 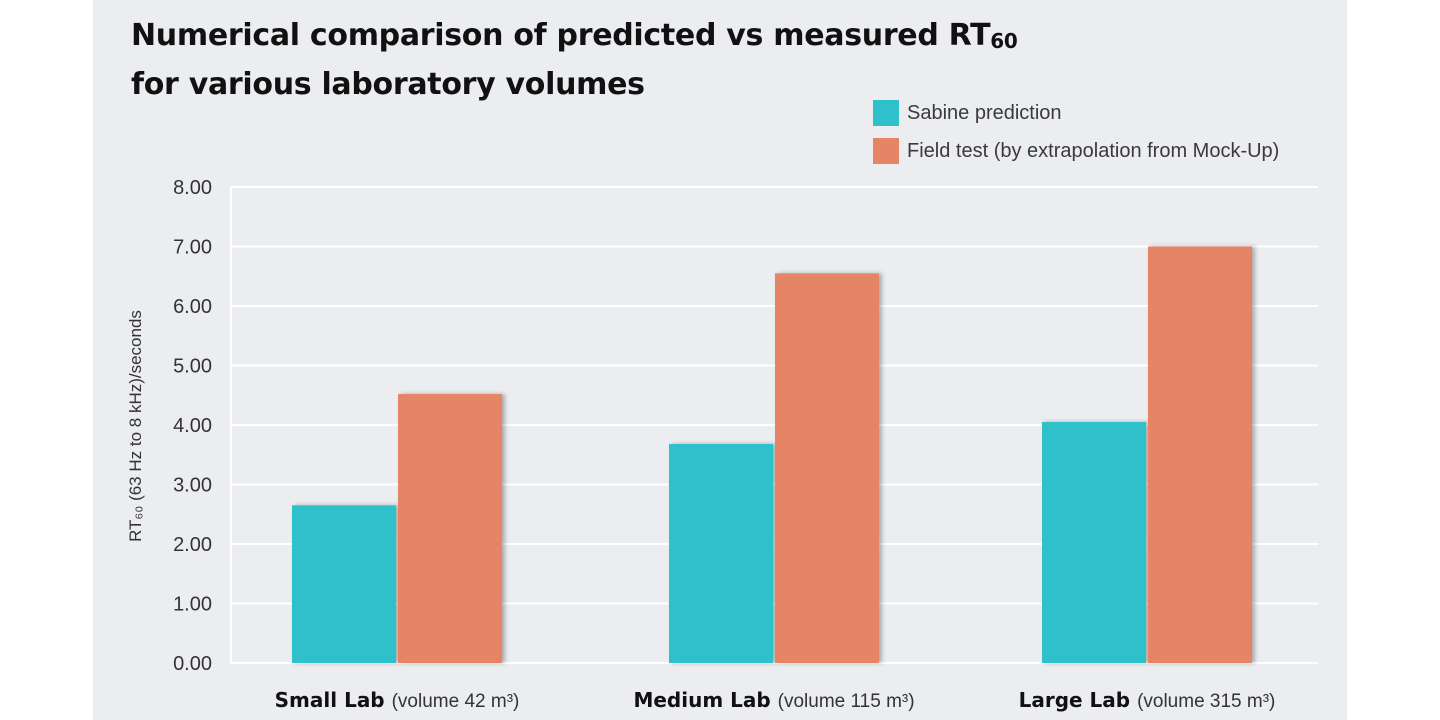 I want to click on x-category-label: Small Lab (volume 42 m³), so click(x=397, y=700).